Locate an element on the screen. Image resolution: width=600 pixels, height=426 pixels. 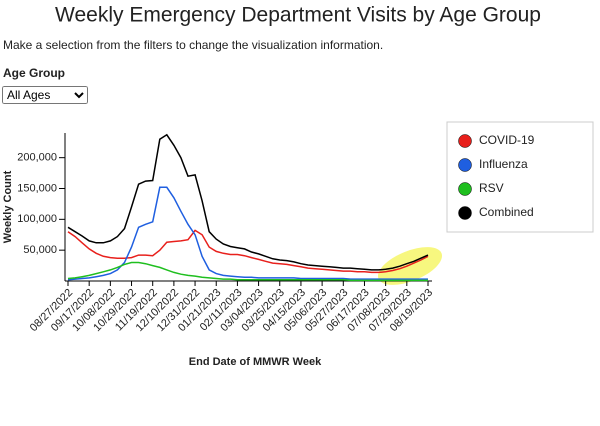
y-tick-label: 100,000 is located at coordinates (37, 219).